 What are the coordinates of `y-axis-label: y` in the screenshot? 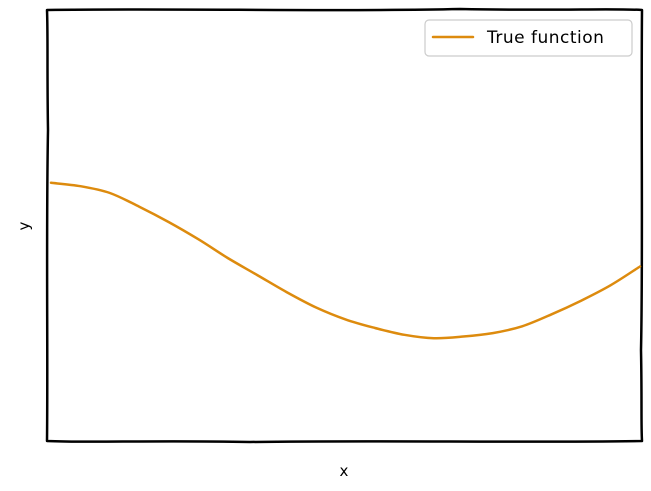 It's located at (24, 225).